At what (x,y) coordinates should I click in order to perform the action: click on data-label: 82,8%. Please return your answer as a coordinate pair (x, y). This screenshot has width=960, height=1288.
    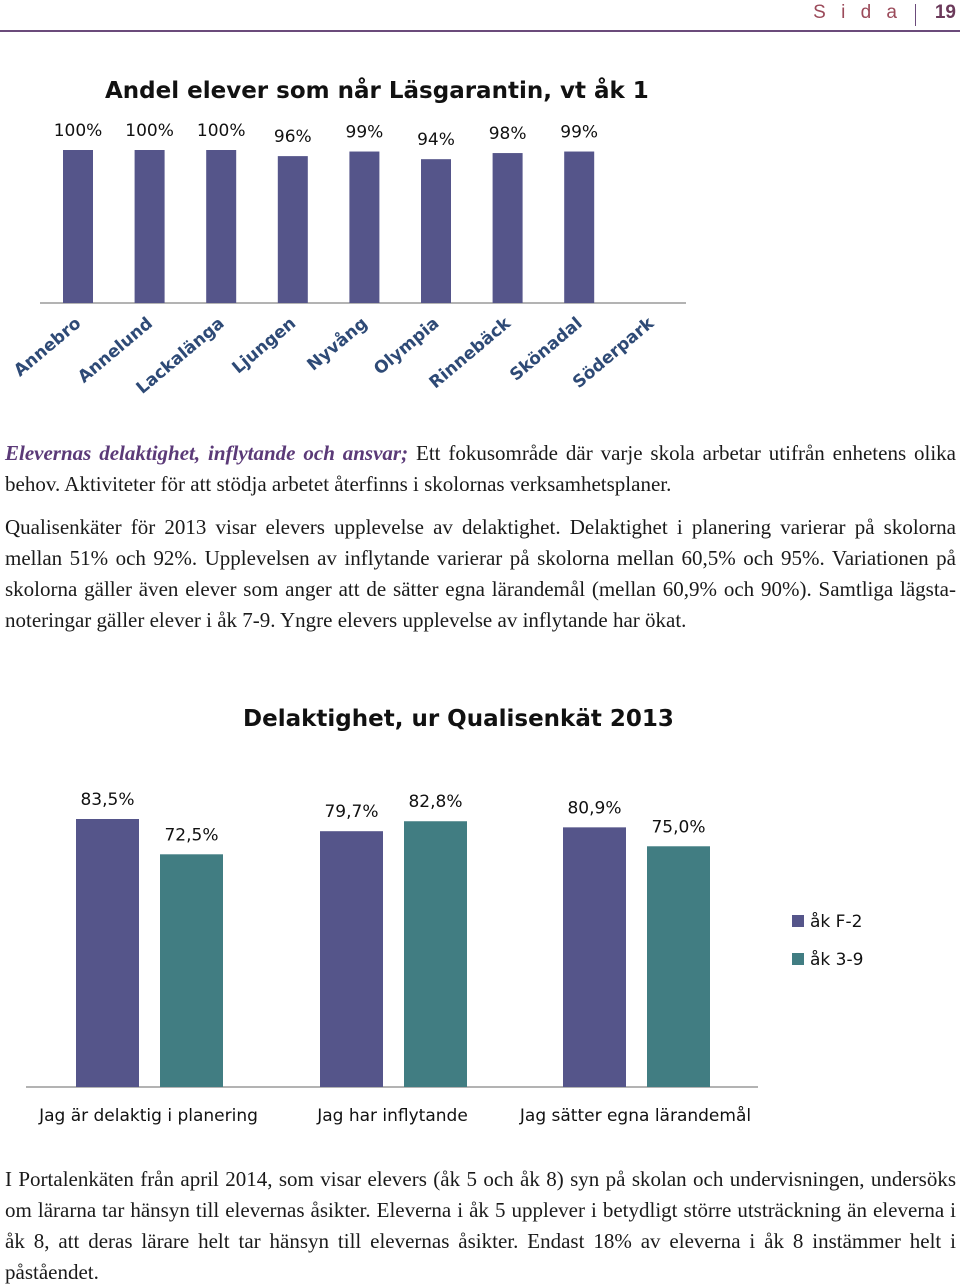
    Looking at the image, I should click on (435, 802).